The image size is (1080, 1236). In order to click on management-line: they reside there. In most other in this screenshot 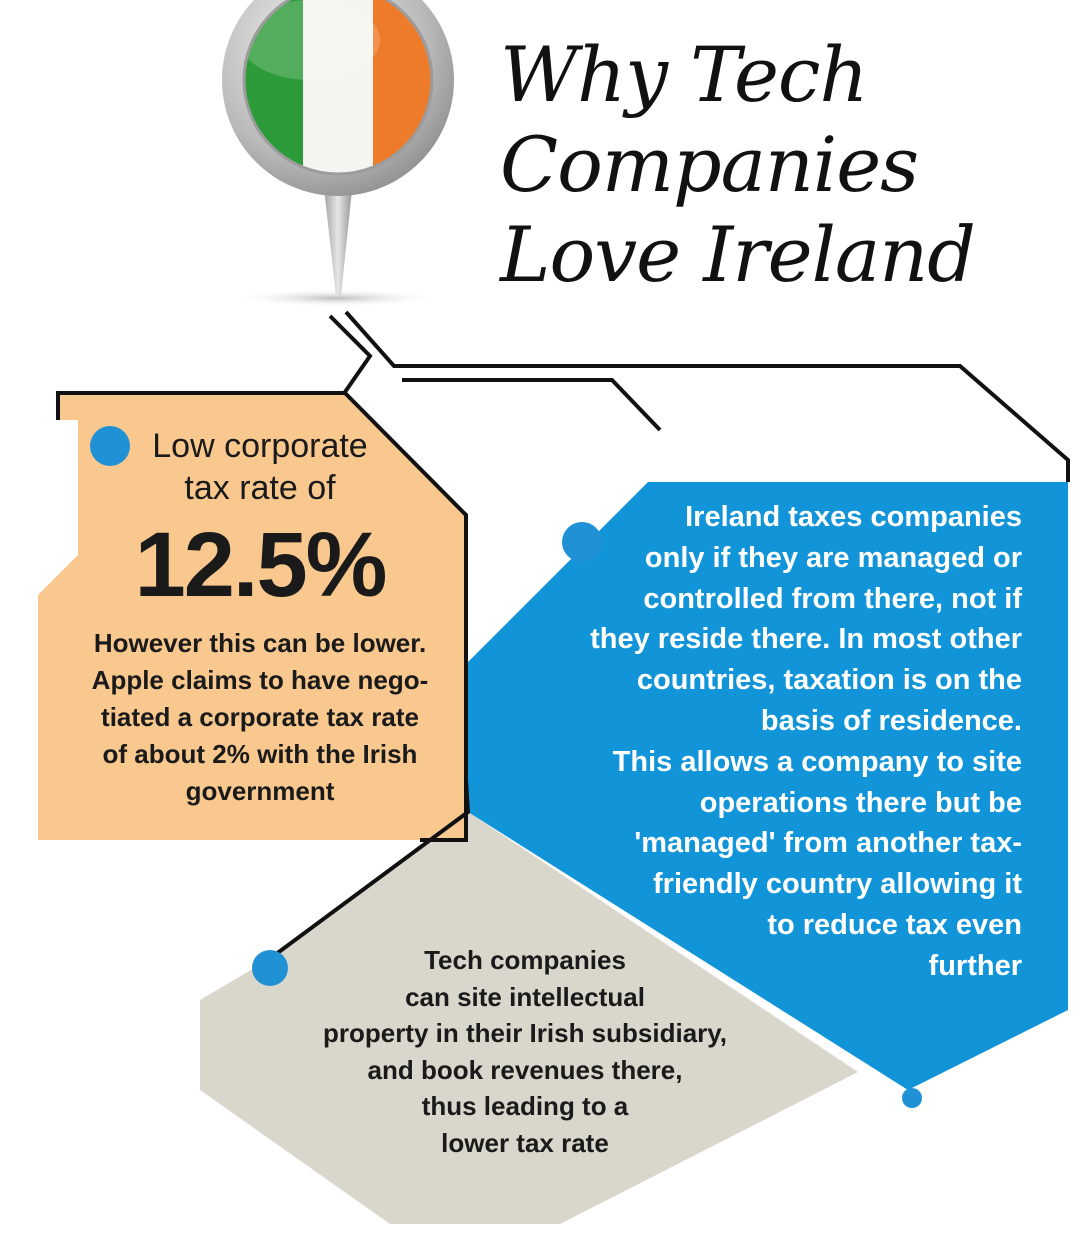, I will do `click(806, 639)`.